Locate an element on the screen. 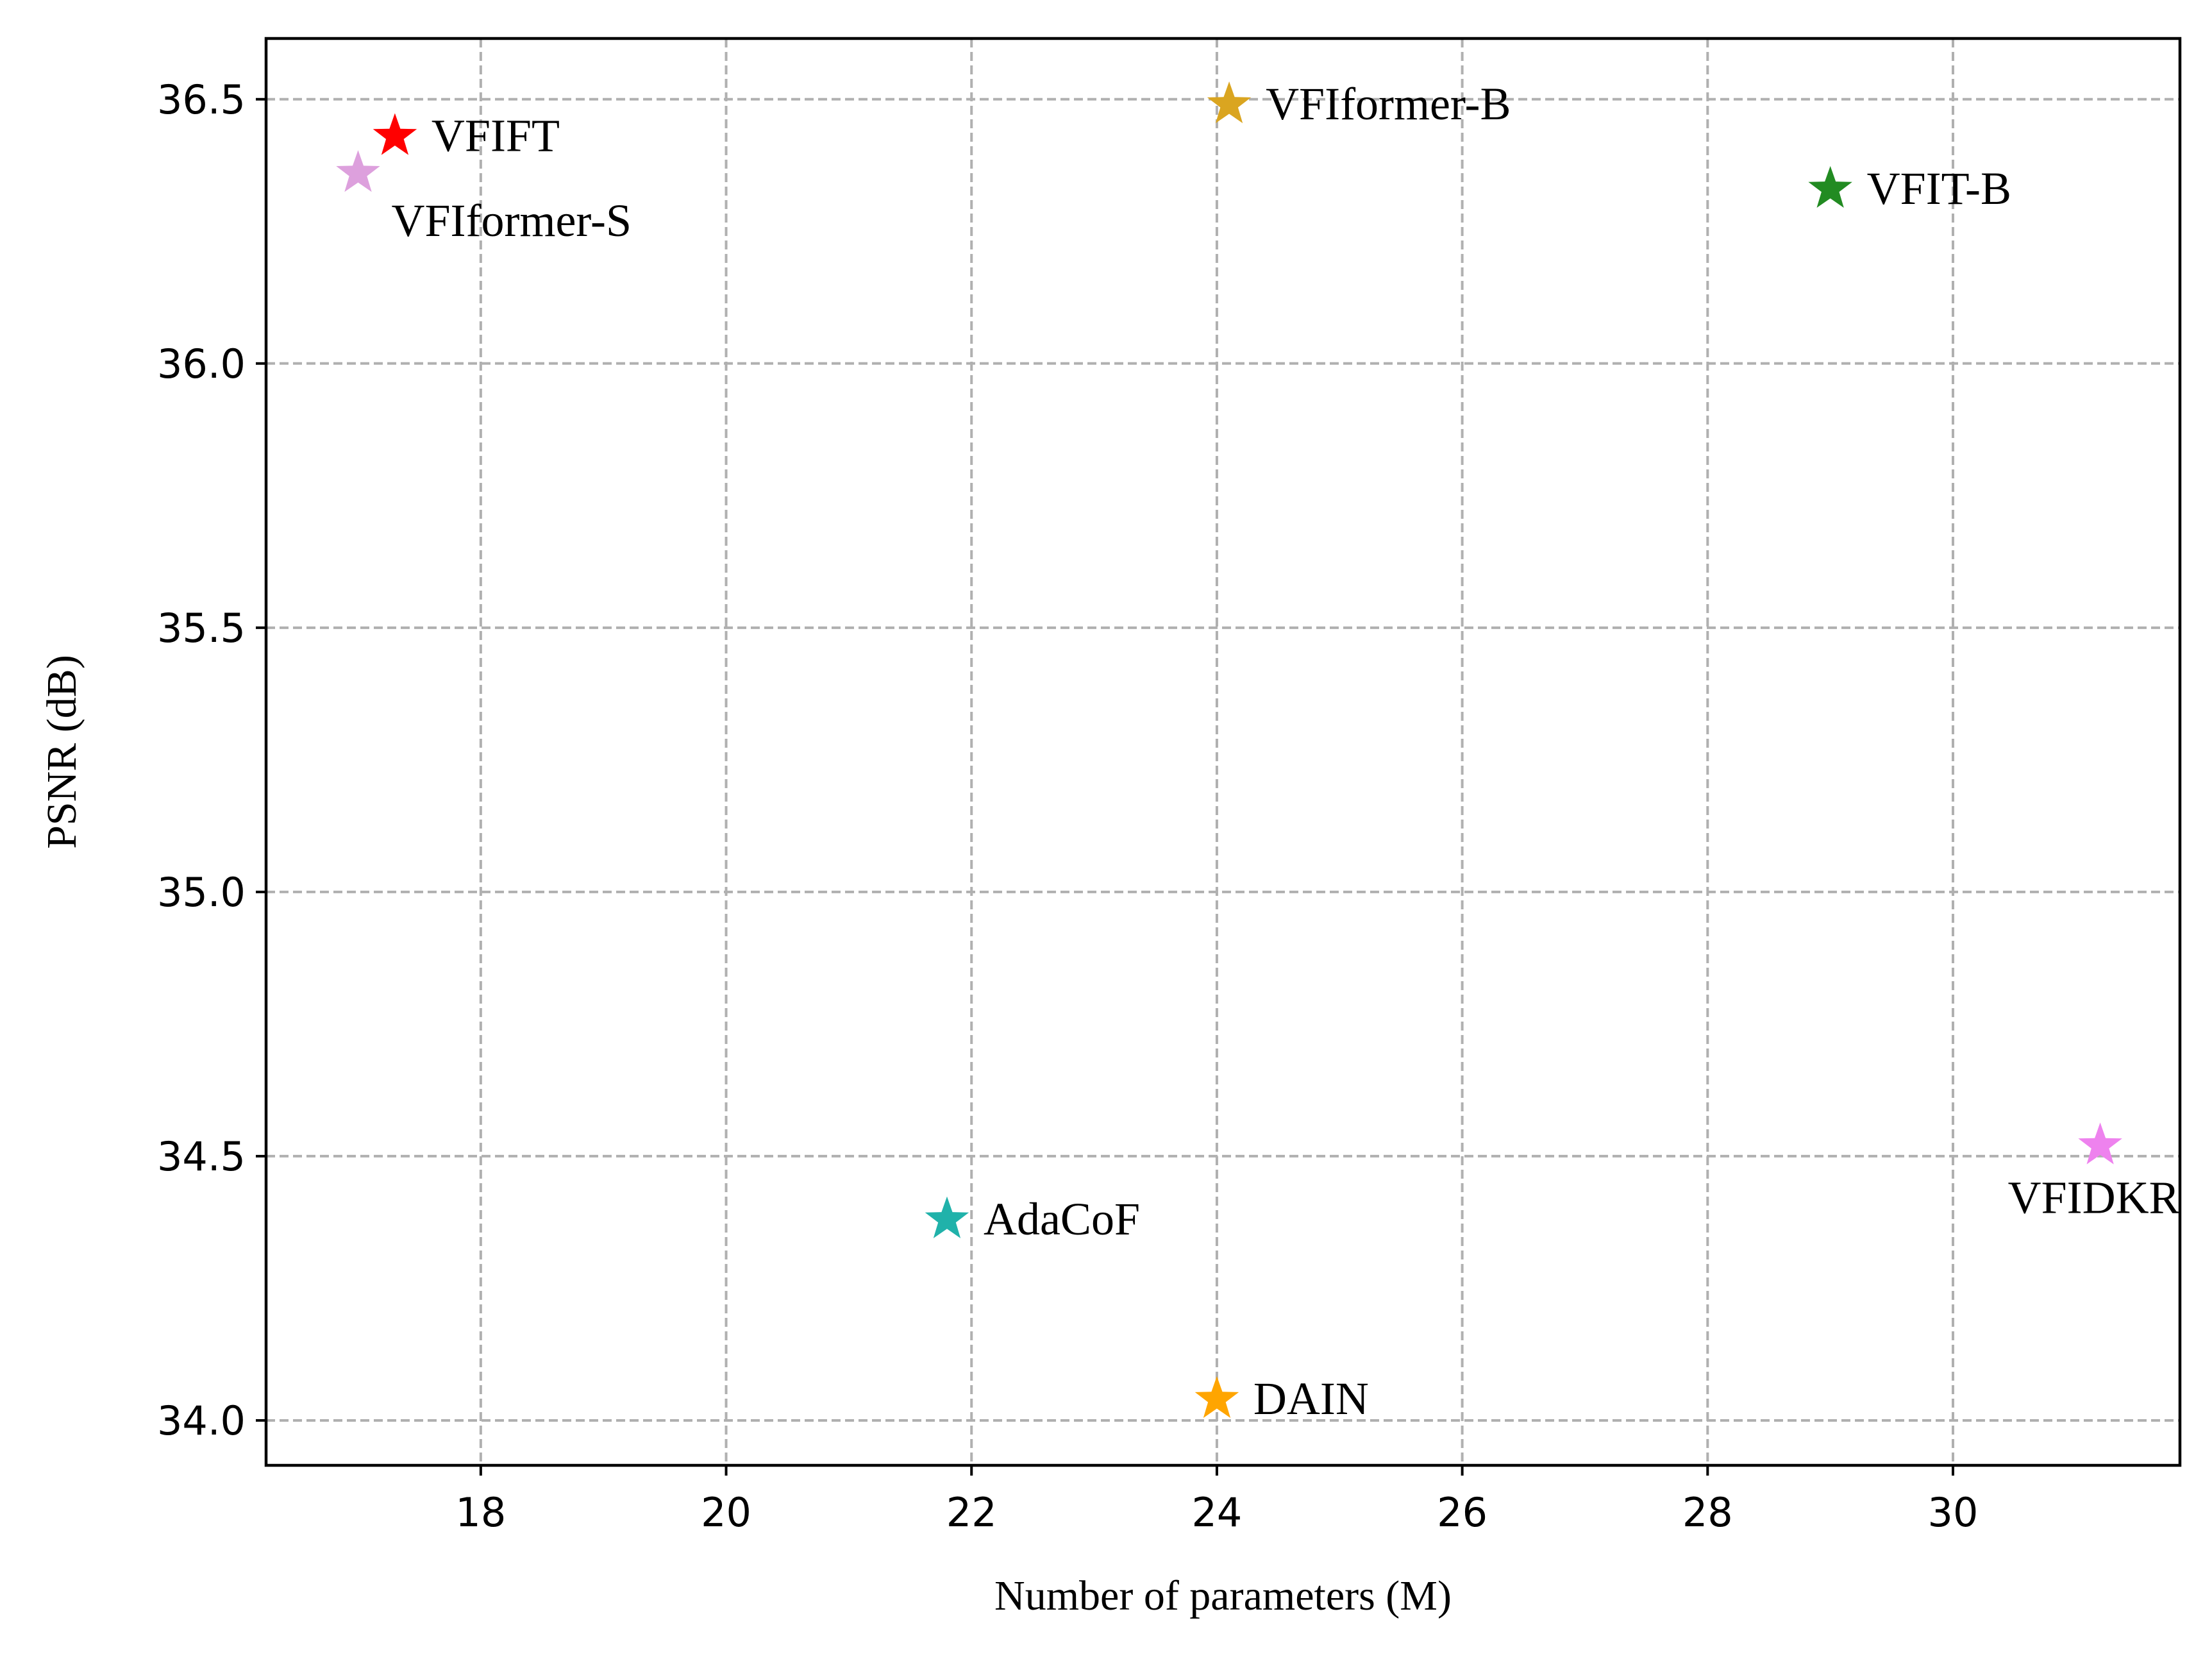 This screenshot has width=2212, height=1659. point-marker-vfift is located at coordinates (395, 134).